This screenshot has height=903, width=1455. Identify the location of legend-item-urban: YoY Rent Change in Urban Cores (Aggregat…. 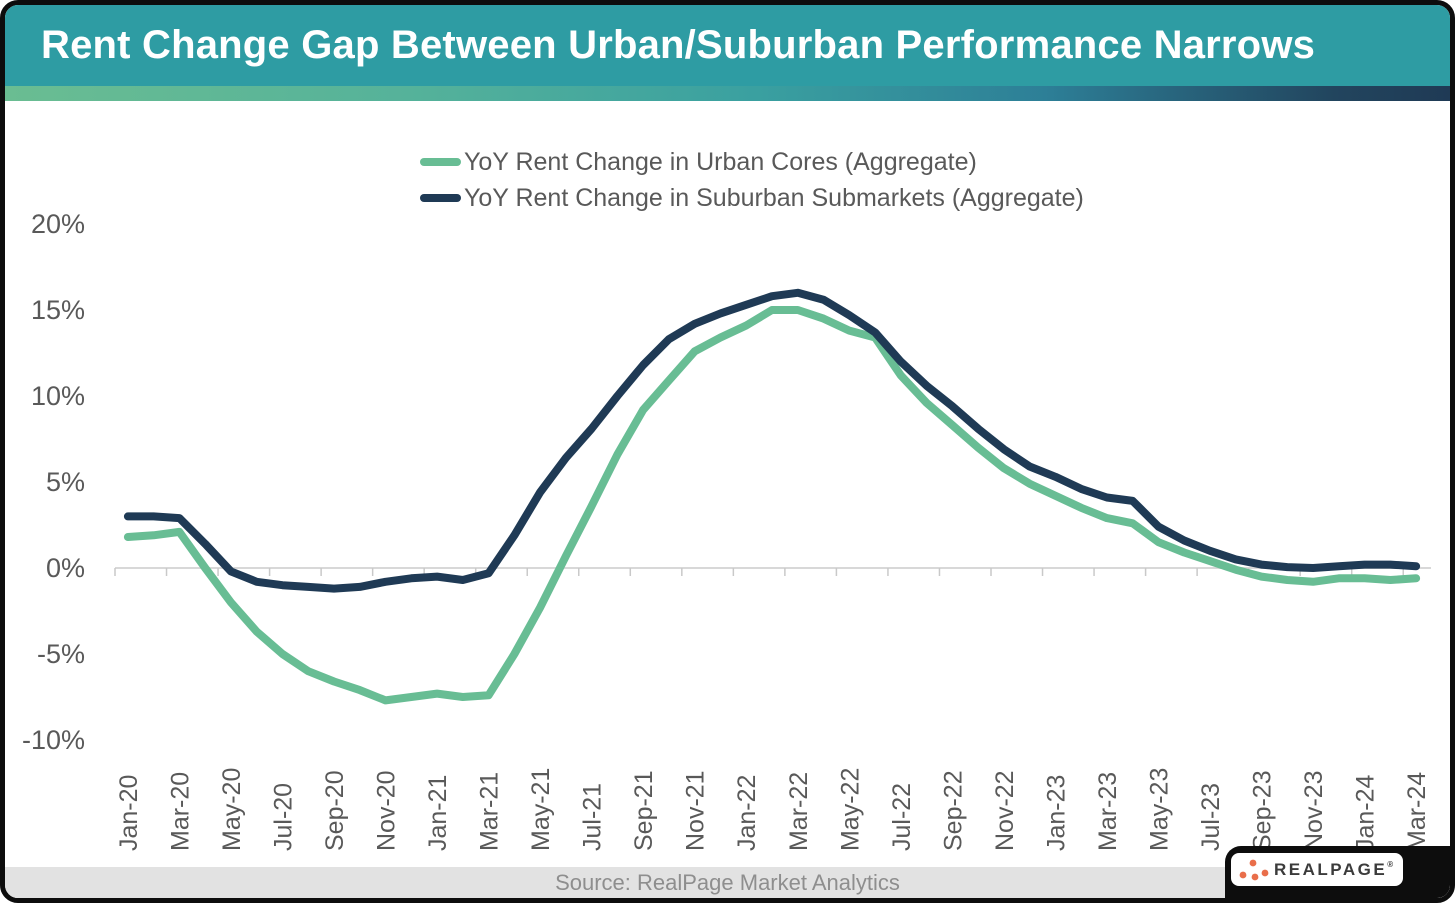
(752, 162).